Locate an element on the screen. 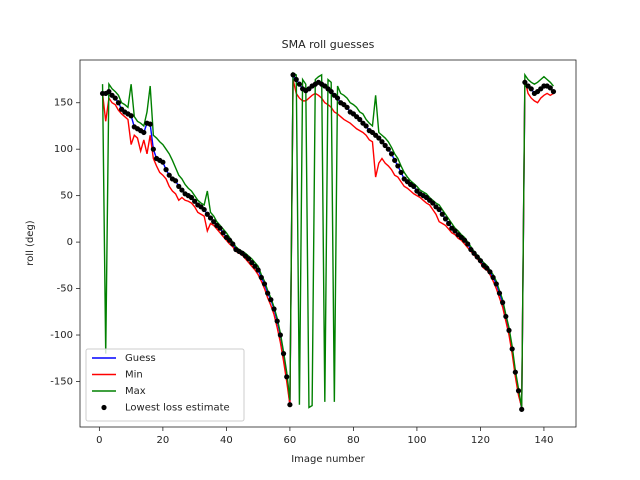 The image size is (640, 480). x-tick-label: 140 is located at coordinates (543, 440).